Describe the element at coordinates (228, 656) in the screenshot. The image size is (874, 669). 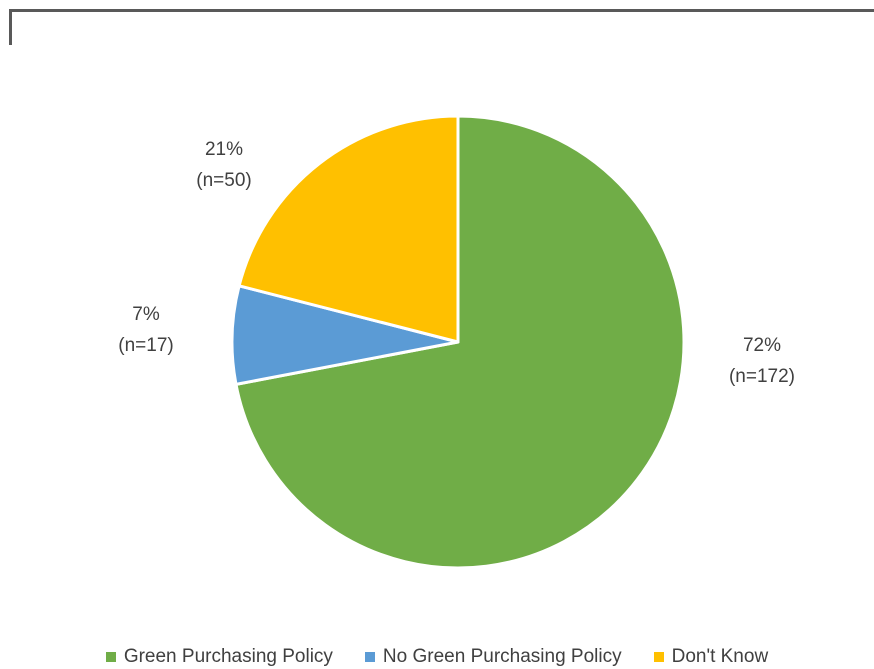
I see `legend-label: Green Purchasing Policy` at that location.